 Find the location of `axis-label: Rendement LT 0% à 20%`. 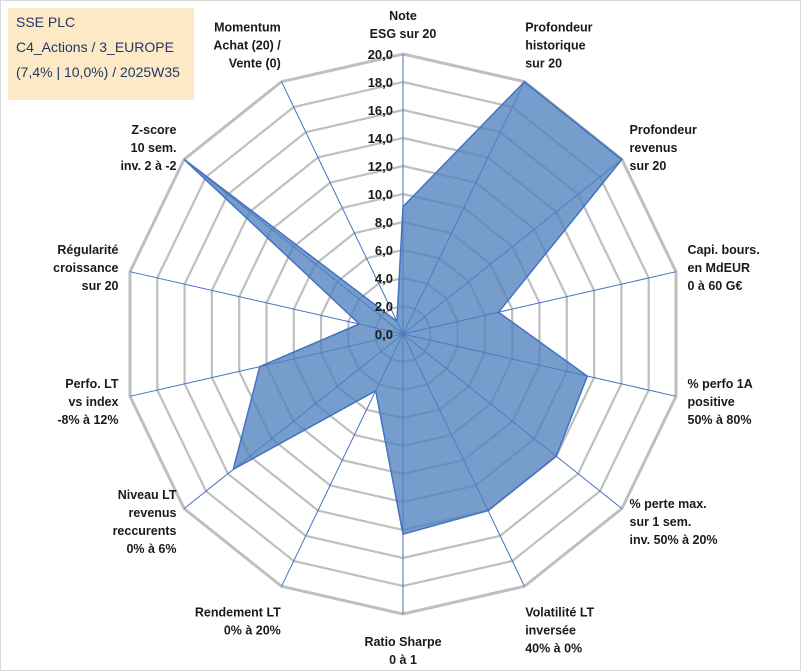

axis-label: Rendement LT 0% à 20% is located at coordinates (238, 621).